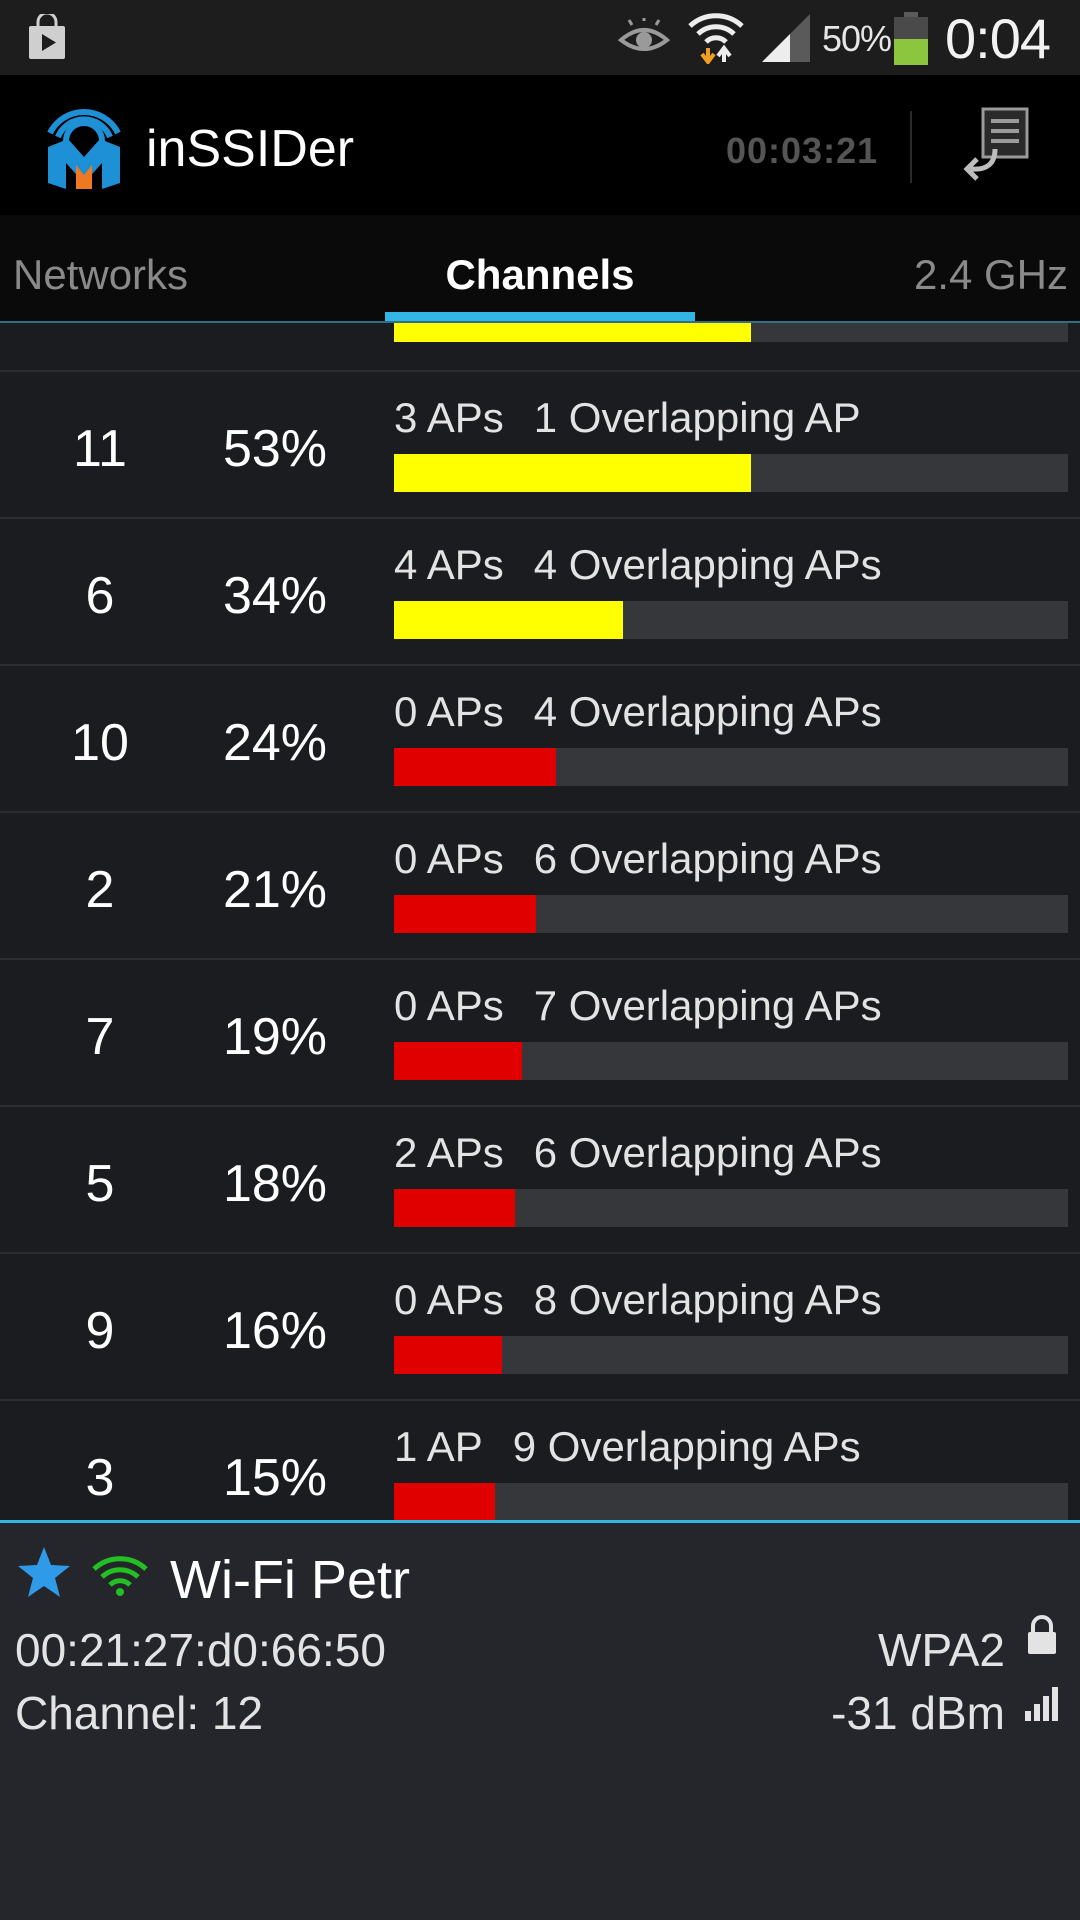  I want to click on list-item: 3 15% 1 AP 9 Overlapping APs, so click(540, 1460).